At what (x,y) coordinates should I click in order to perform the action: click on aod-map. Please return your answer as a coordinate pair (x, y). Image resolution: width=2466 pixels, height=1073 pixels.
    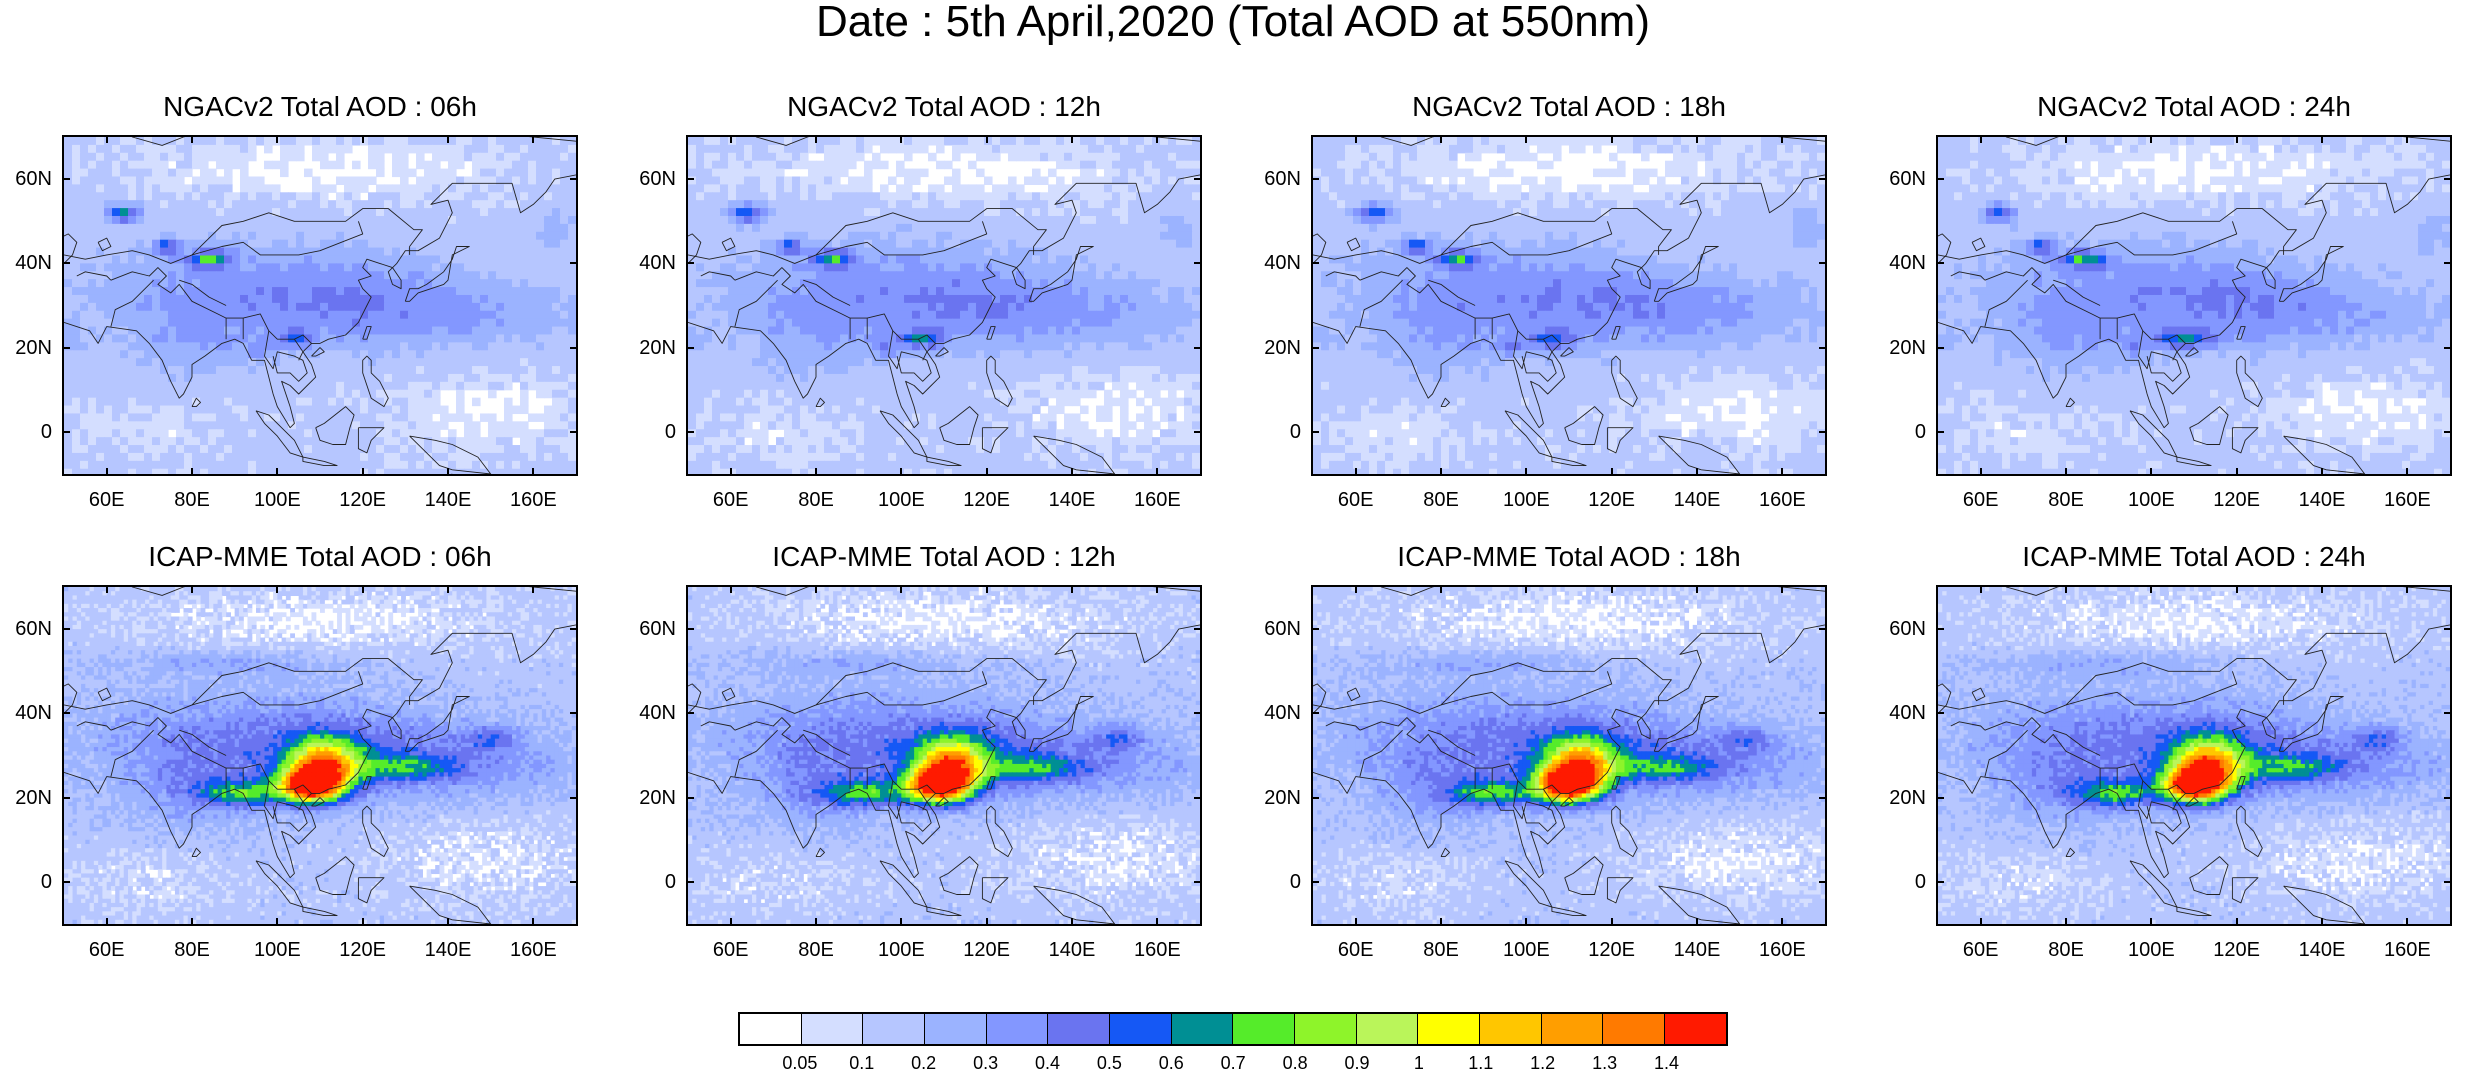
    Looking at the image, I should click on (1569, 755).